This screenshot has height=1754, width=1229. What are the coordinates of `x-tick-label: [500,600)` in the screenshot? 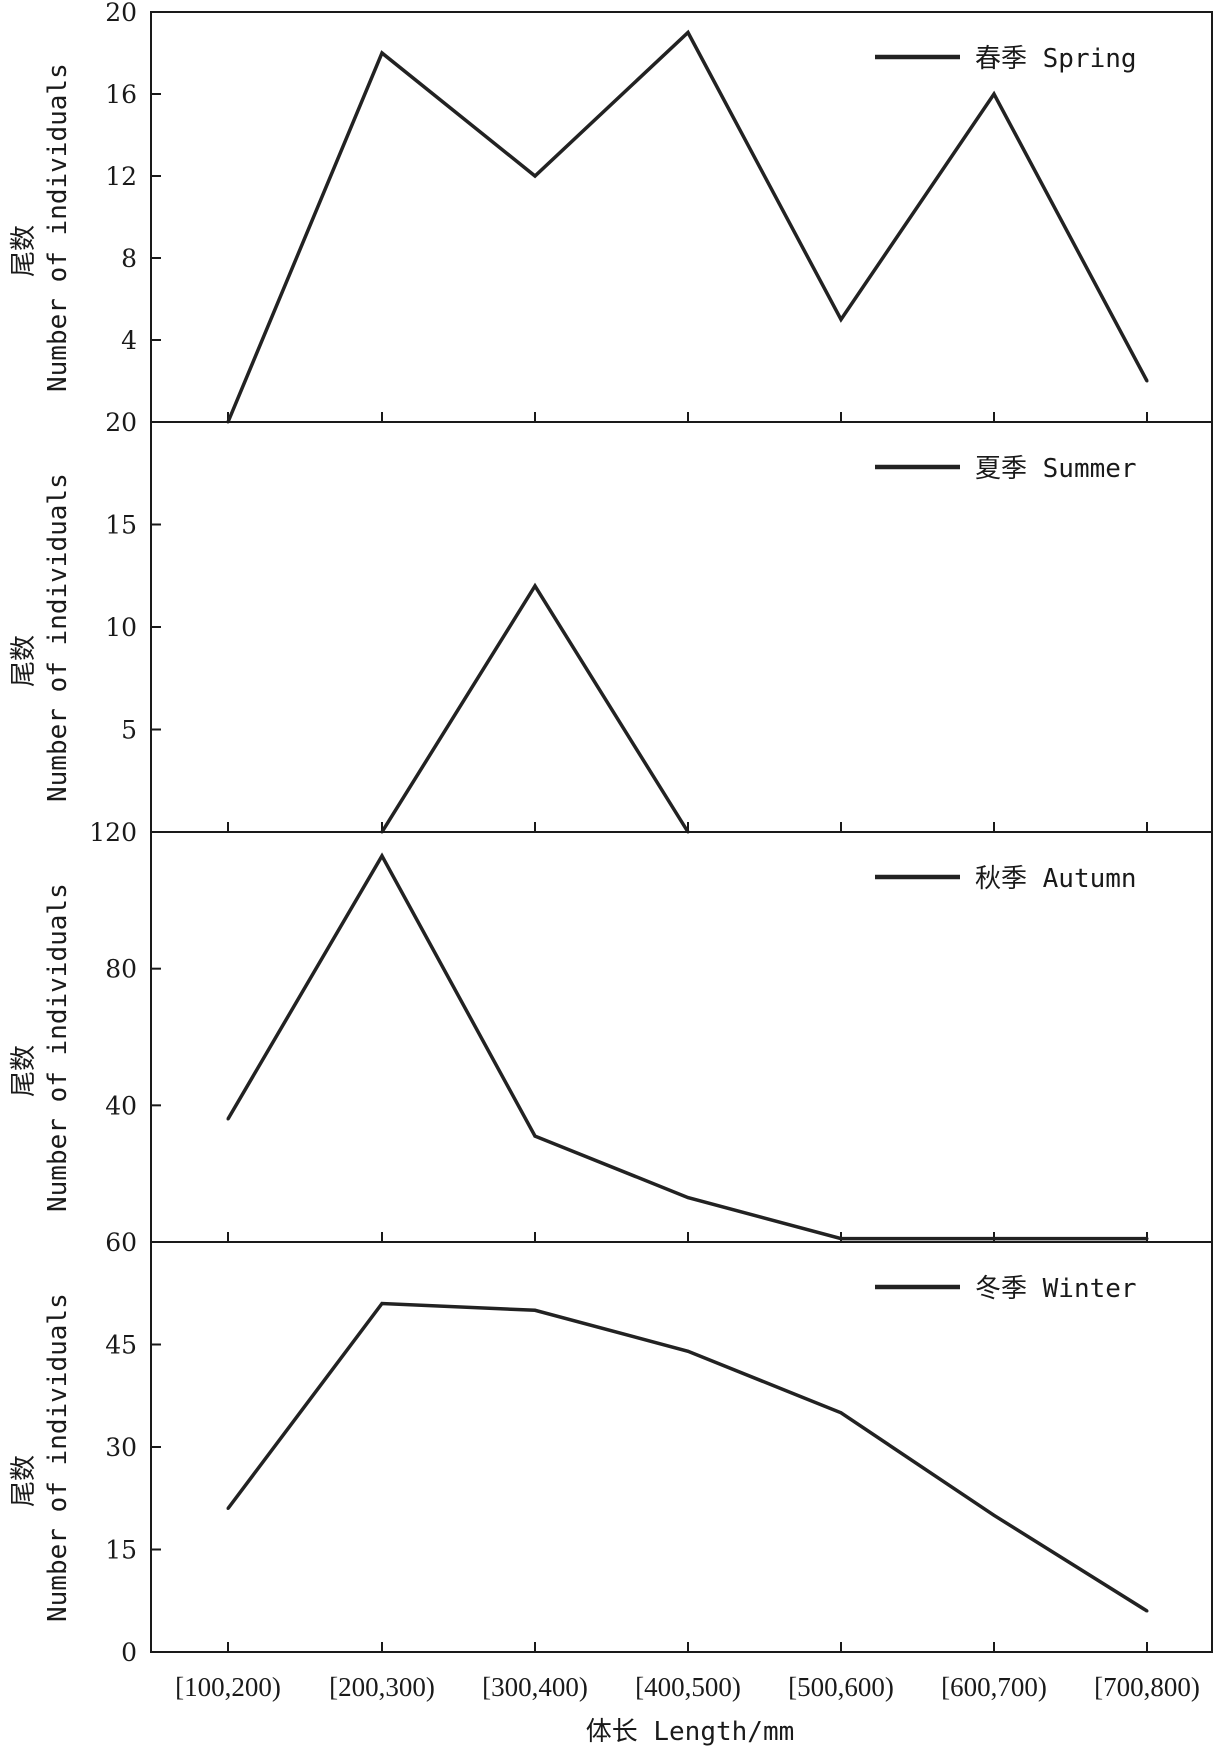 It's located at (841, 1687).